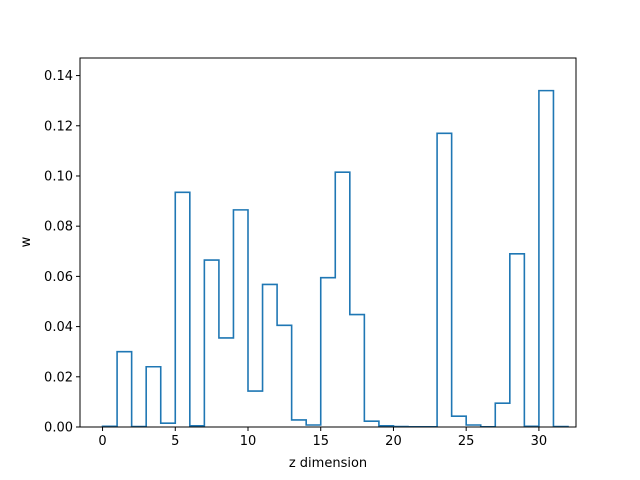 The height and width of the screenshot is (480, 640). Describe the element at coordinates (58, 277) in the screenshot. I see `y-tick-label: 0.06` at that location.